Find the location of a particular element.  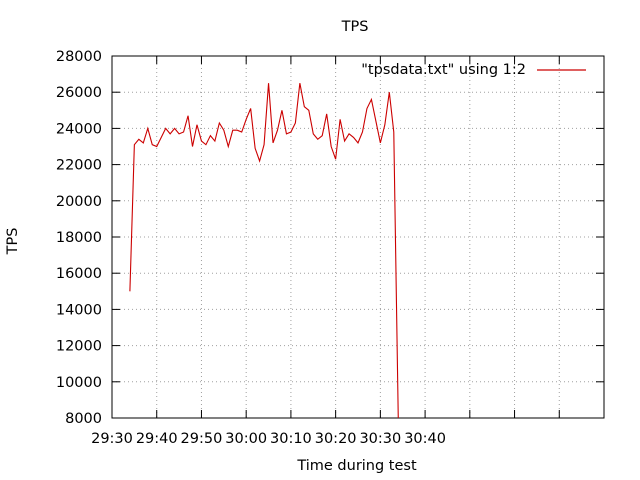

x-tick-label: 29:40 is located at coordinates (157, 439).